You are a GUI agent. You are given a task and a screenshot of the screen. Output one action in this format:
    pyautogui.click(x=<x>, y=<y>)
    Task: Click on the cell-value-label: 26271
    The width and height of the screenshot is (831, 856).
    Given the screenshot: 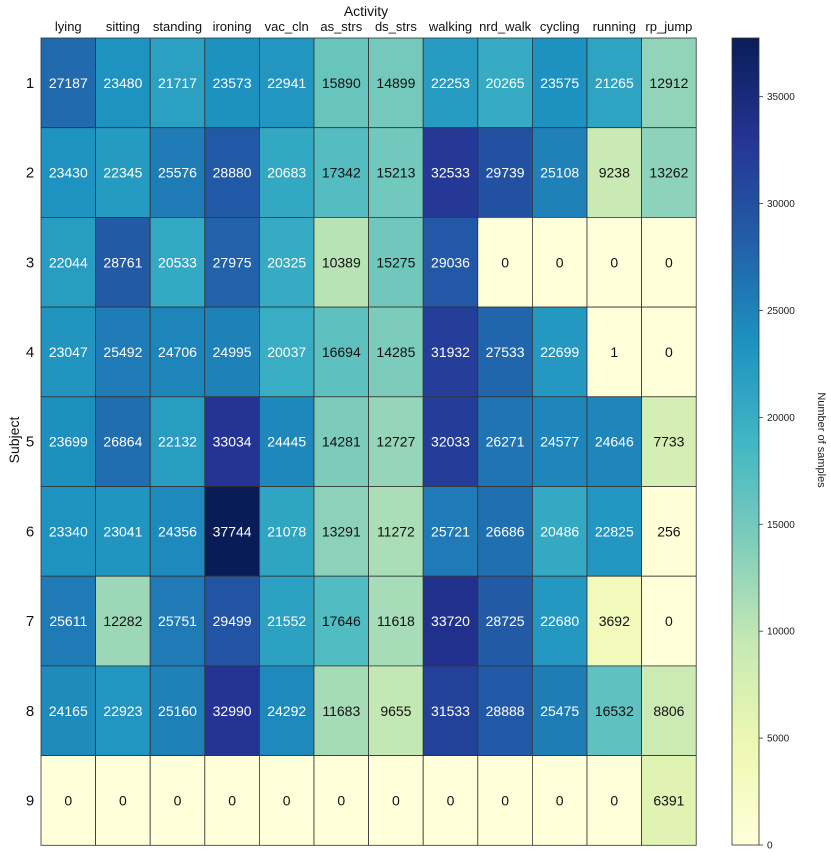 What is the action you would take?
    pyautogui.click(x=505, y=442)
    